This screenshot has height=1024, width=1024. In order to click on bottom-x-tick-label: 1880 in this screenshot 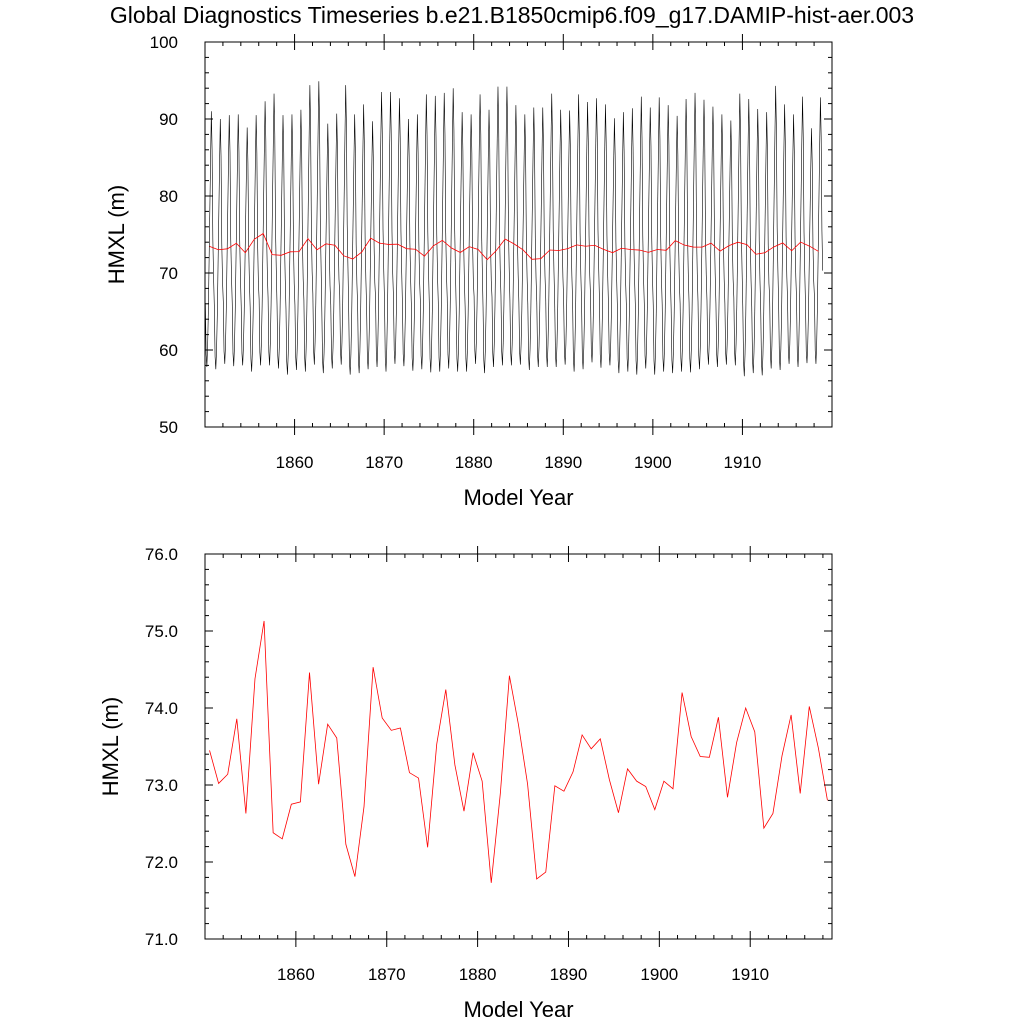, I will do `click(478, 974)`.